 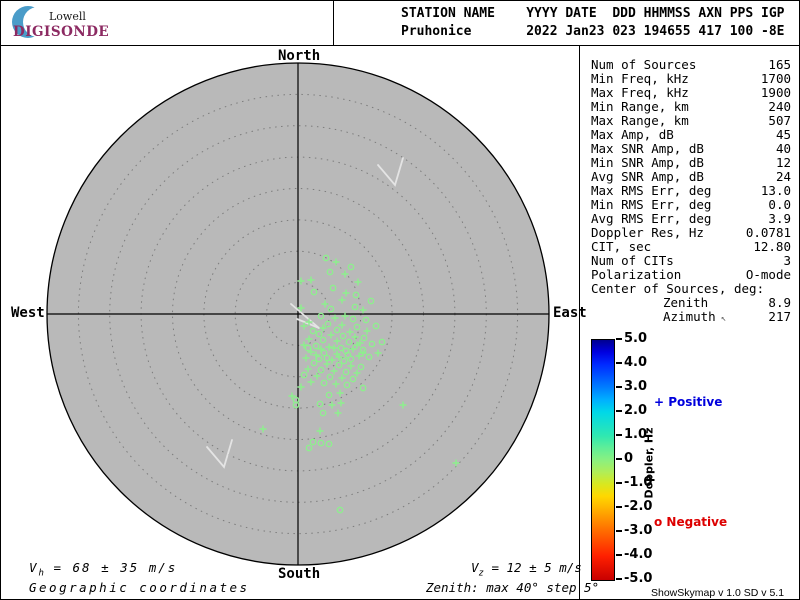 What do you see at coordinates (299, 56) in the screenshot?
I see `north-label: North` at bounding box center [299, 56].